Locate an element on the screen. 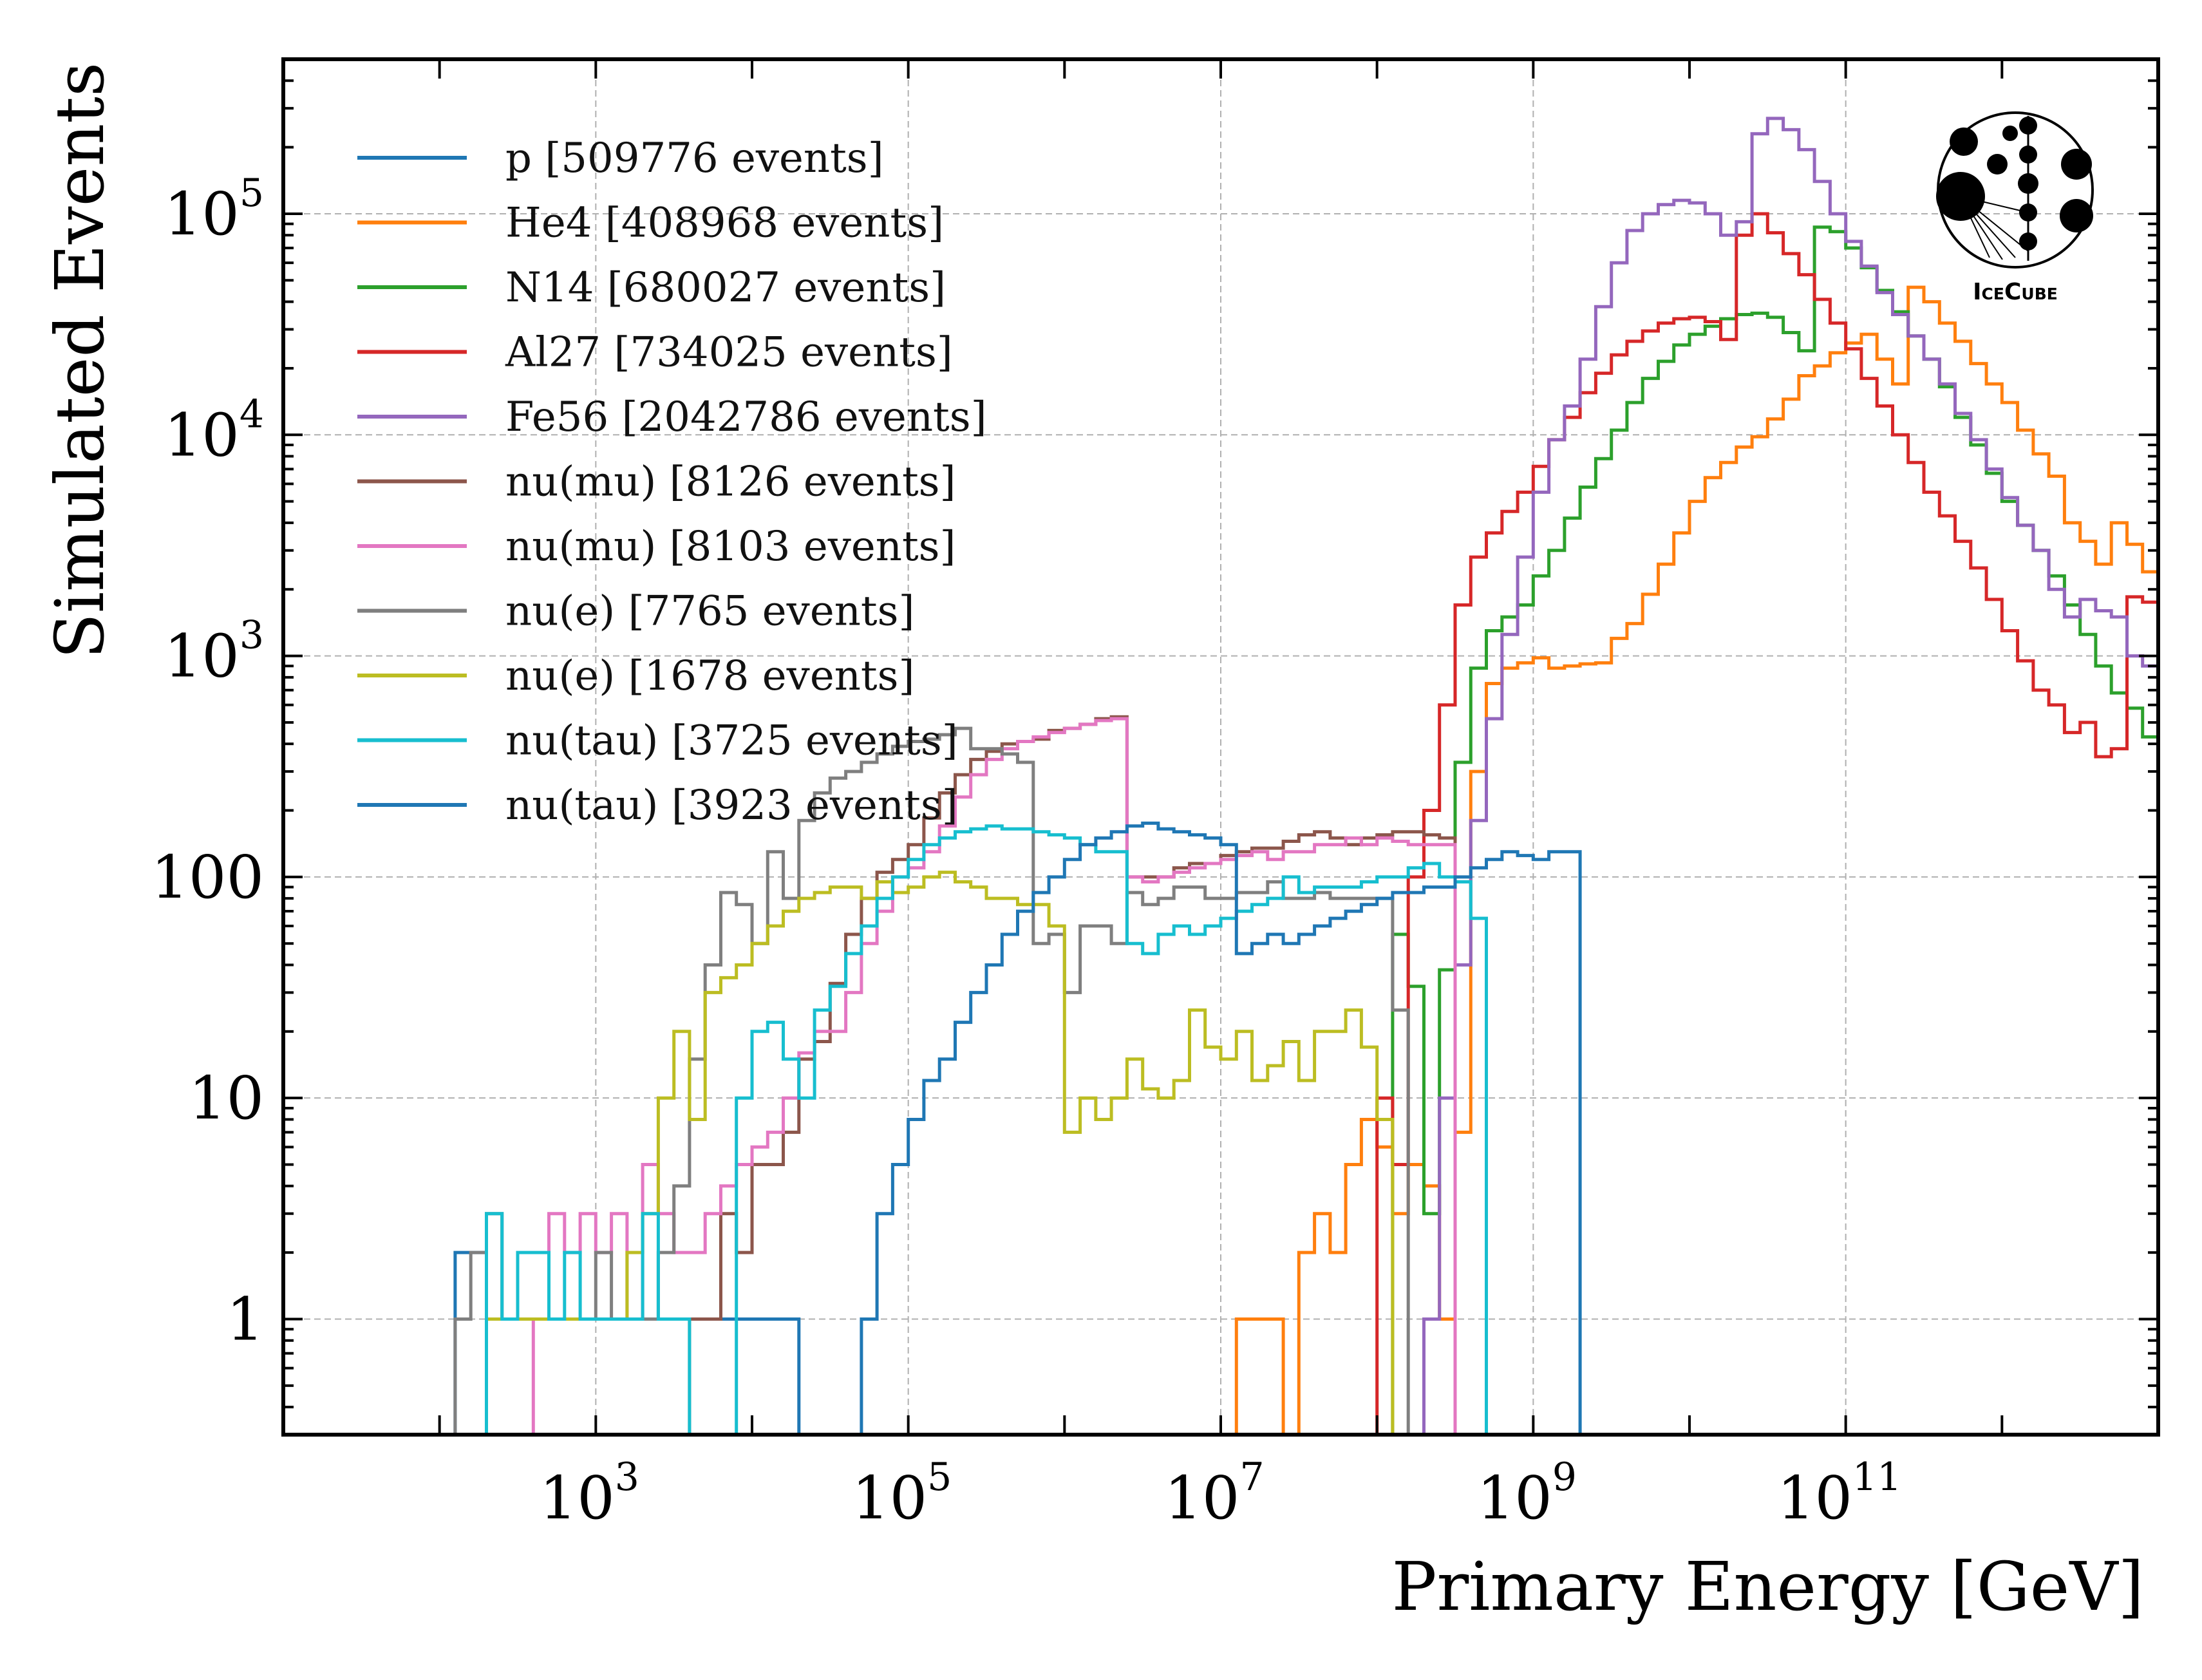  legend-entry-4: Fe56 [2042786 events] is located at coordinates (746, 417).